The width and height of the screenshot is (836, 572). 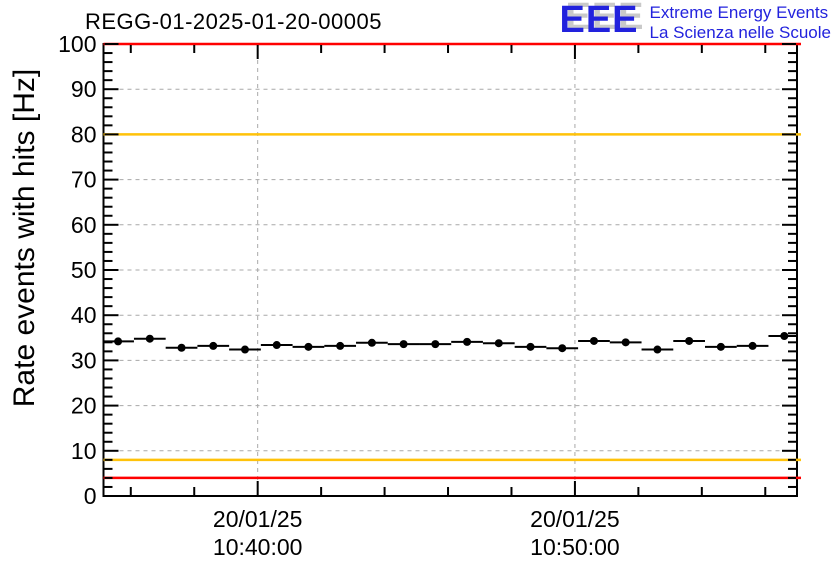 What do you see at coordinates (450, 342) in the screenshot?
I see `data-series-rate-events-with-hits` at bounding box center [450, 342].